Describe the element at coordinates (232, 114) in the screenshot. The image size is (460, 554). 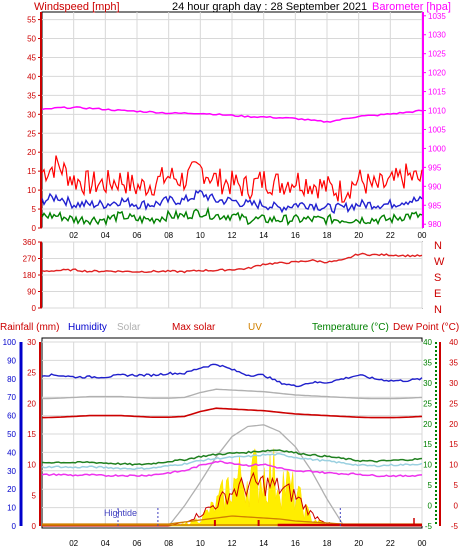
I see `series-barometer` at that location.